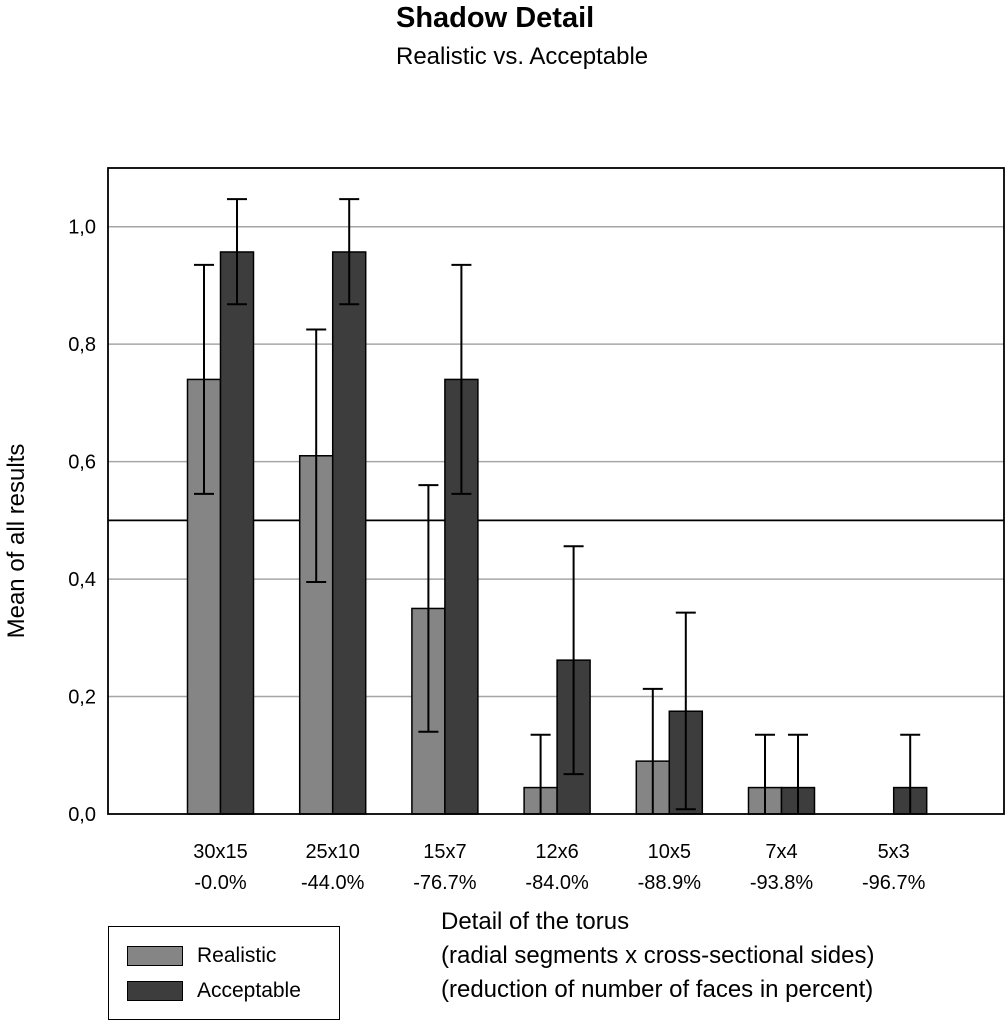  I want to click on legend-label-realistic: Realistic, so click(237, 955).